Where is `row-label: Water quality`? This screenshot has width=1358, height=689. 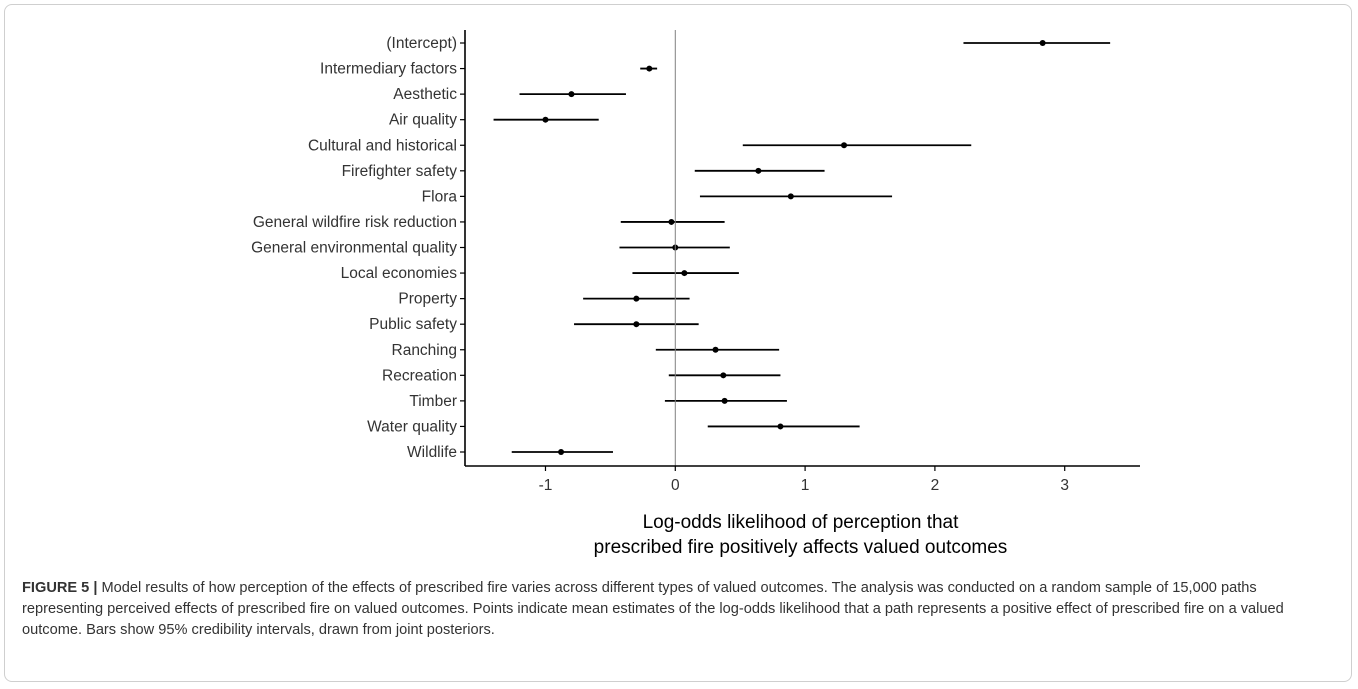 row-label: Water quality is located at coordinates (412, 426).